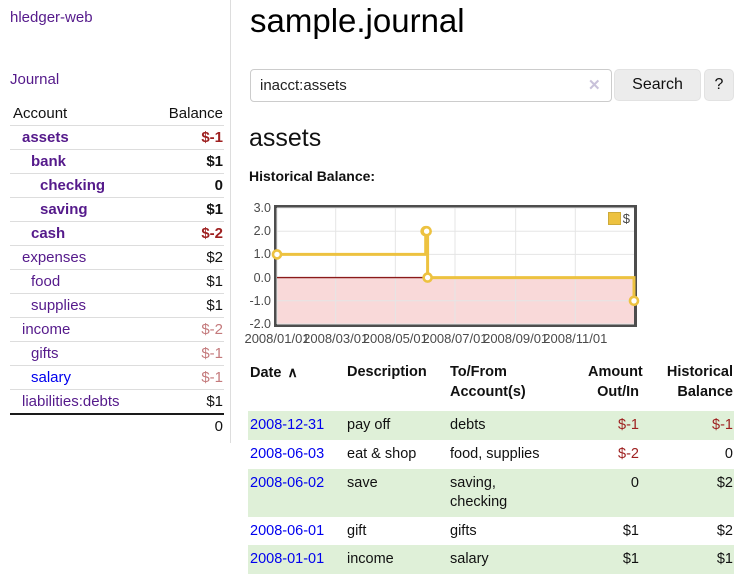 The image size is (742, 582). What do you see at coordinates (73, 185) in the screenshot?
I see `account-link-checking: checking` at bounding box center [73, 185].